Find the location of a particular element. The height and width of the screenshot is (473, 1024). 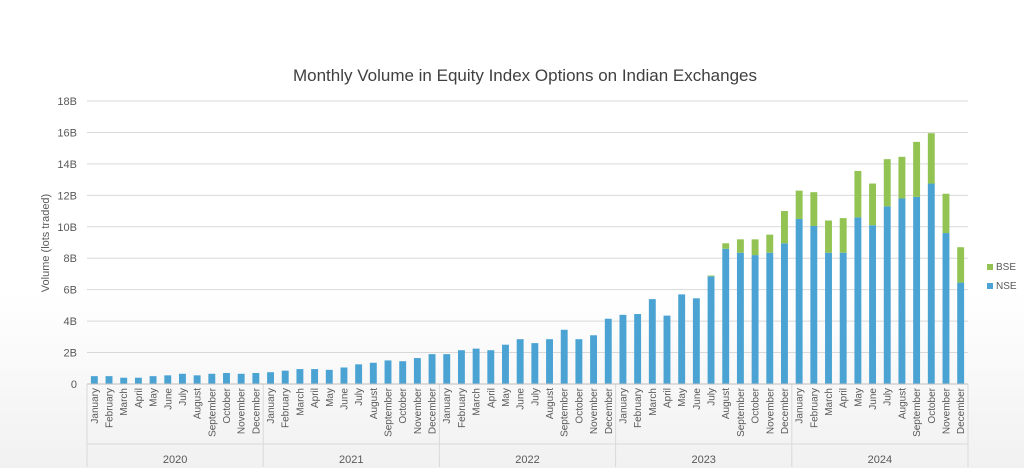

y-tick-label: 16B is located at coordinates (67, 133).